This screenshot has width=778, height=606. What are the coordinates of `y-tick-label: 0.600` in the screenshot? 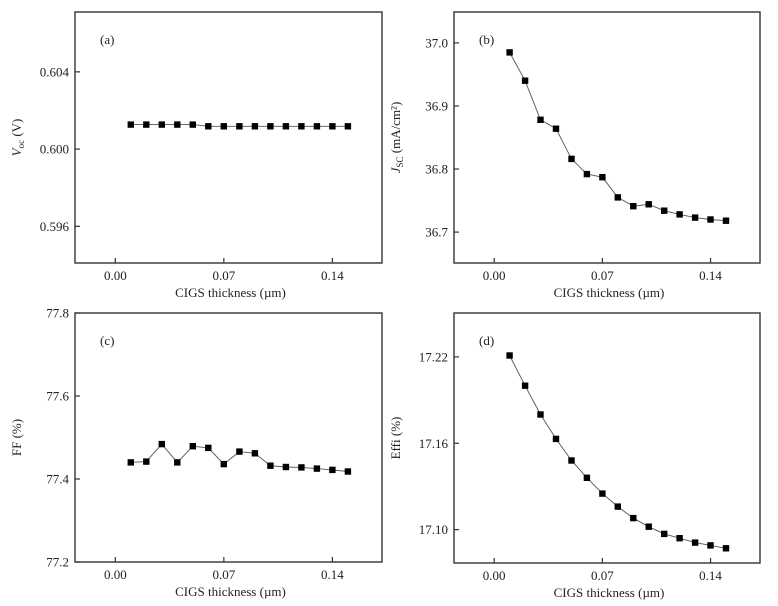 It's located at (54, 149).